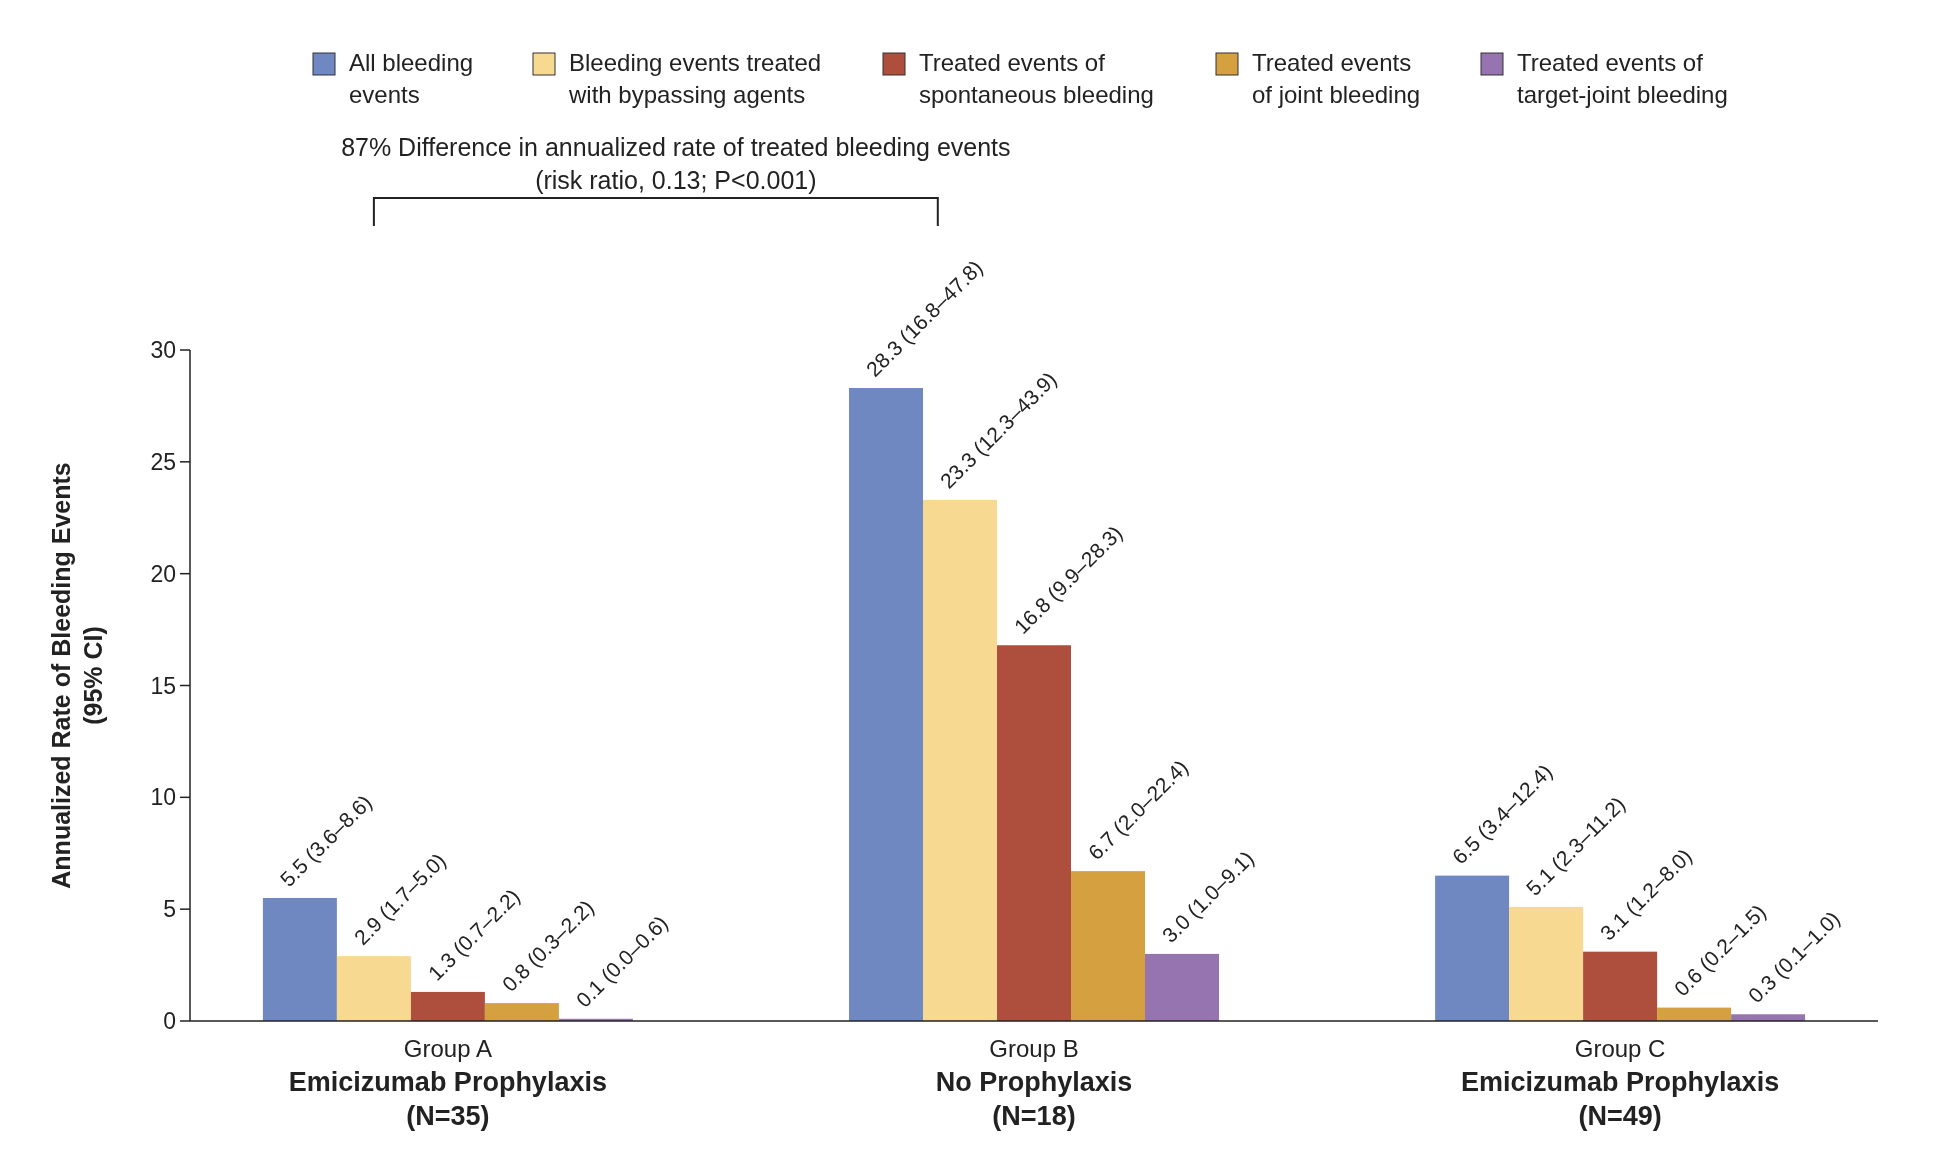 The width and height of the screenshot is (1944, 1166). I want to click on legend-label: Treated events of target-joint bleeding, so click(1622, 78).